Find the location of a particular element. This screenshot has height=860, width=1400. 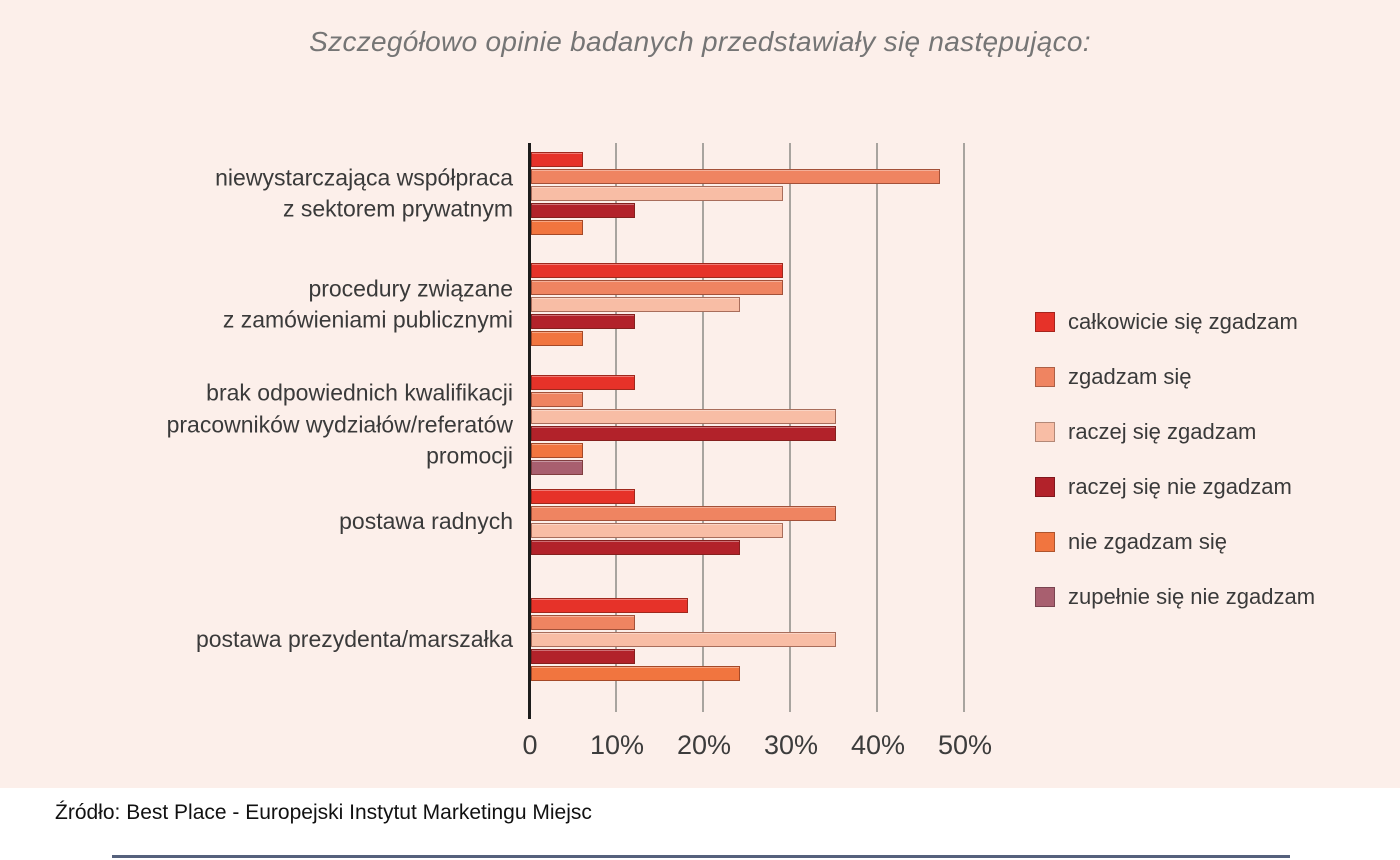

y-axis-line is located at coordinates (529, 431).